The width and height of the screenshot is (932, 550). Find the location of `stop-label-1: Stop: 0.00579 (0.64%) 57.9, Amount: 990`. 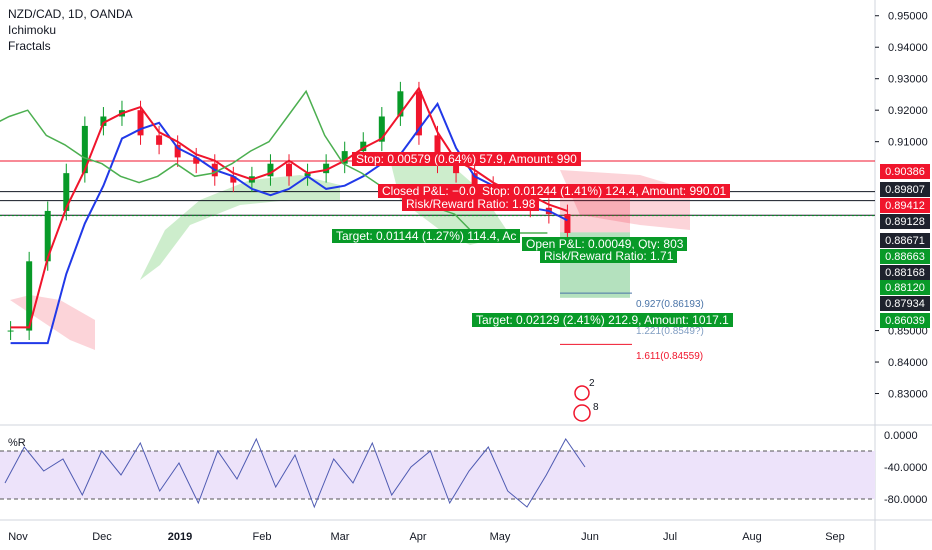

stop-label-1: Stop: 0.00579 (0.64%) 57.9, Amount: 990 is located at coordinates (466, 159).